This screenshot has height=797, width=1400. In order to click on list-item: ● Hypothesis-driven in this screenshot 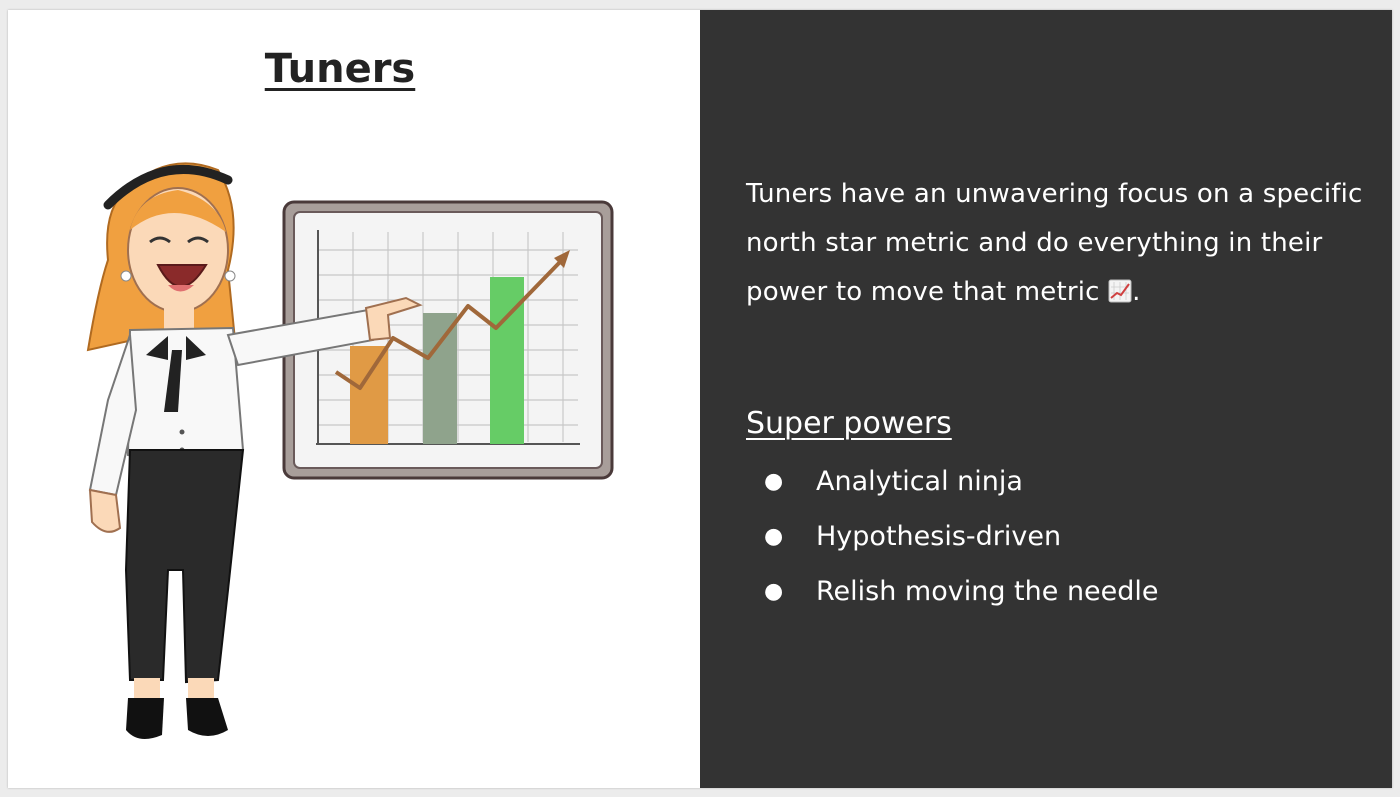, I will do `click(952, 542)`.